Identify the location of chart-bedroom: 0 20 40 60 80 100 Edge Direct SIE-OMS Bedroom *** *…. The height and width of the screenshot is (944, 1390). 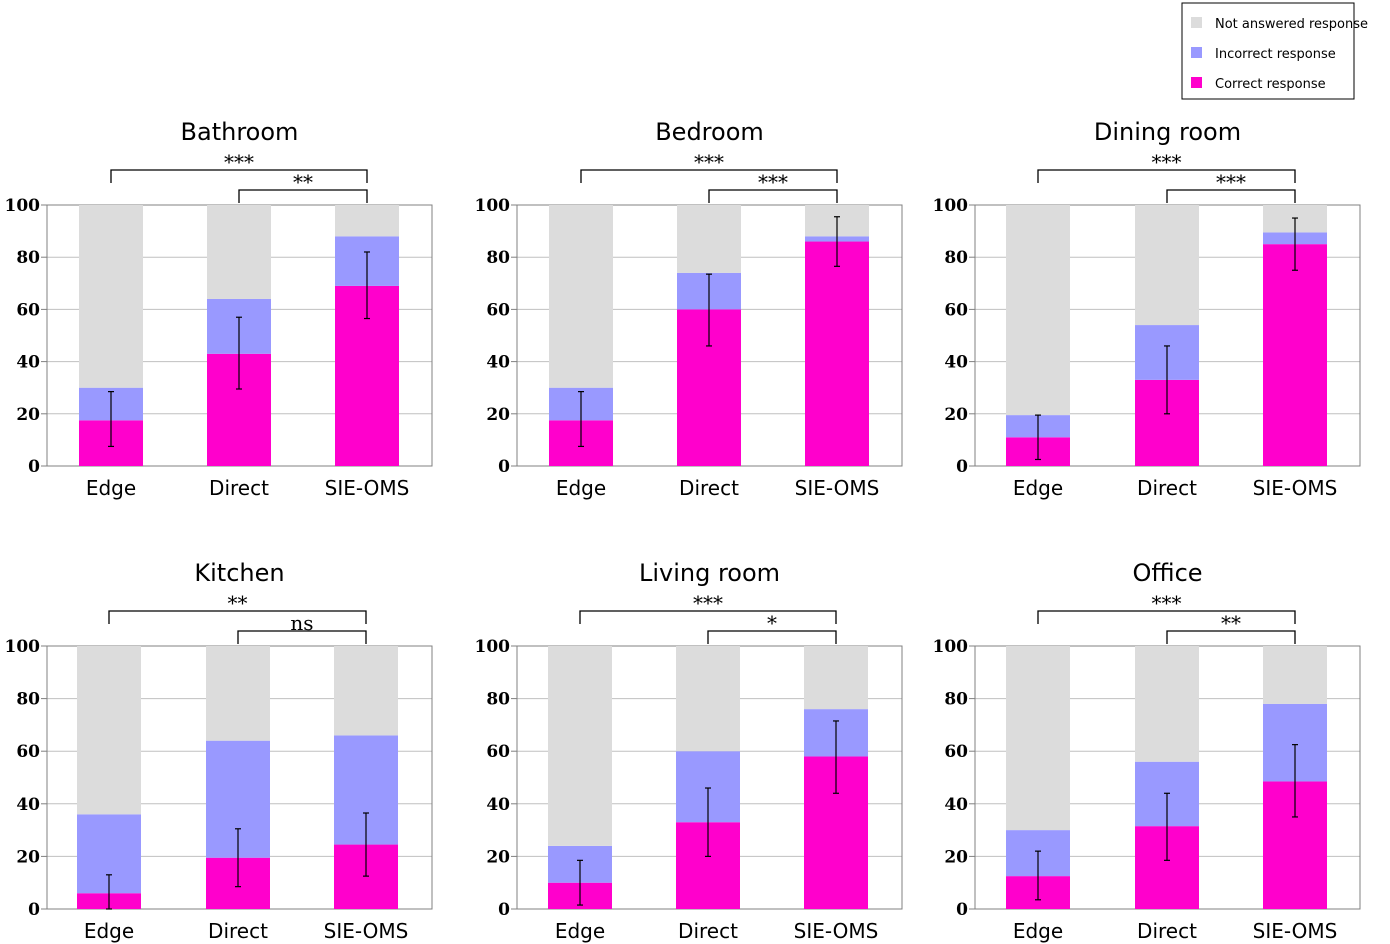
(689, 309).